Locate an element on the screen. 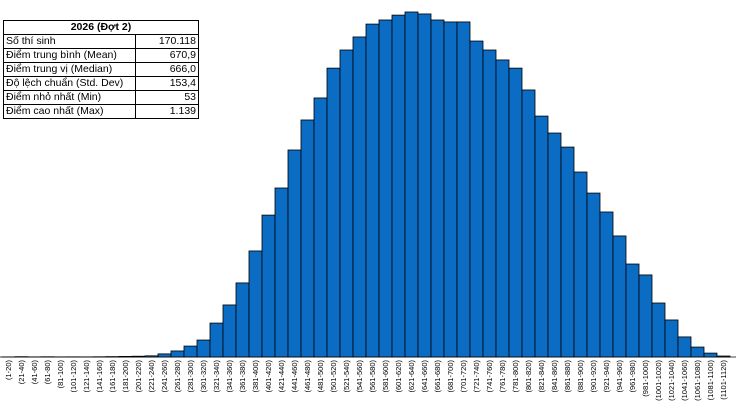 Image resolution: width=736 pixels, height=415 pixels. x-tick-label: (201-220) is located at coordinates (138, 376).